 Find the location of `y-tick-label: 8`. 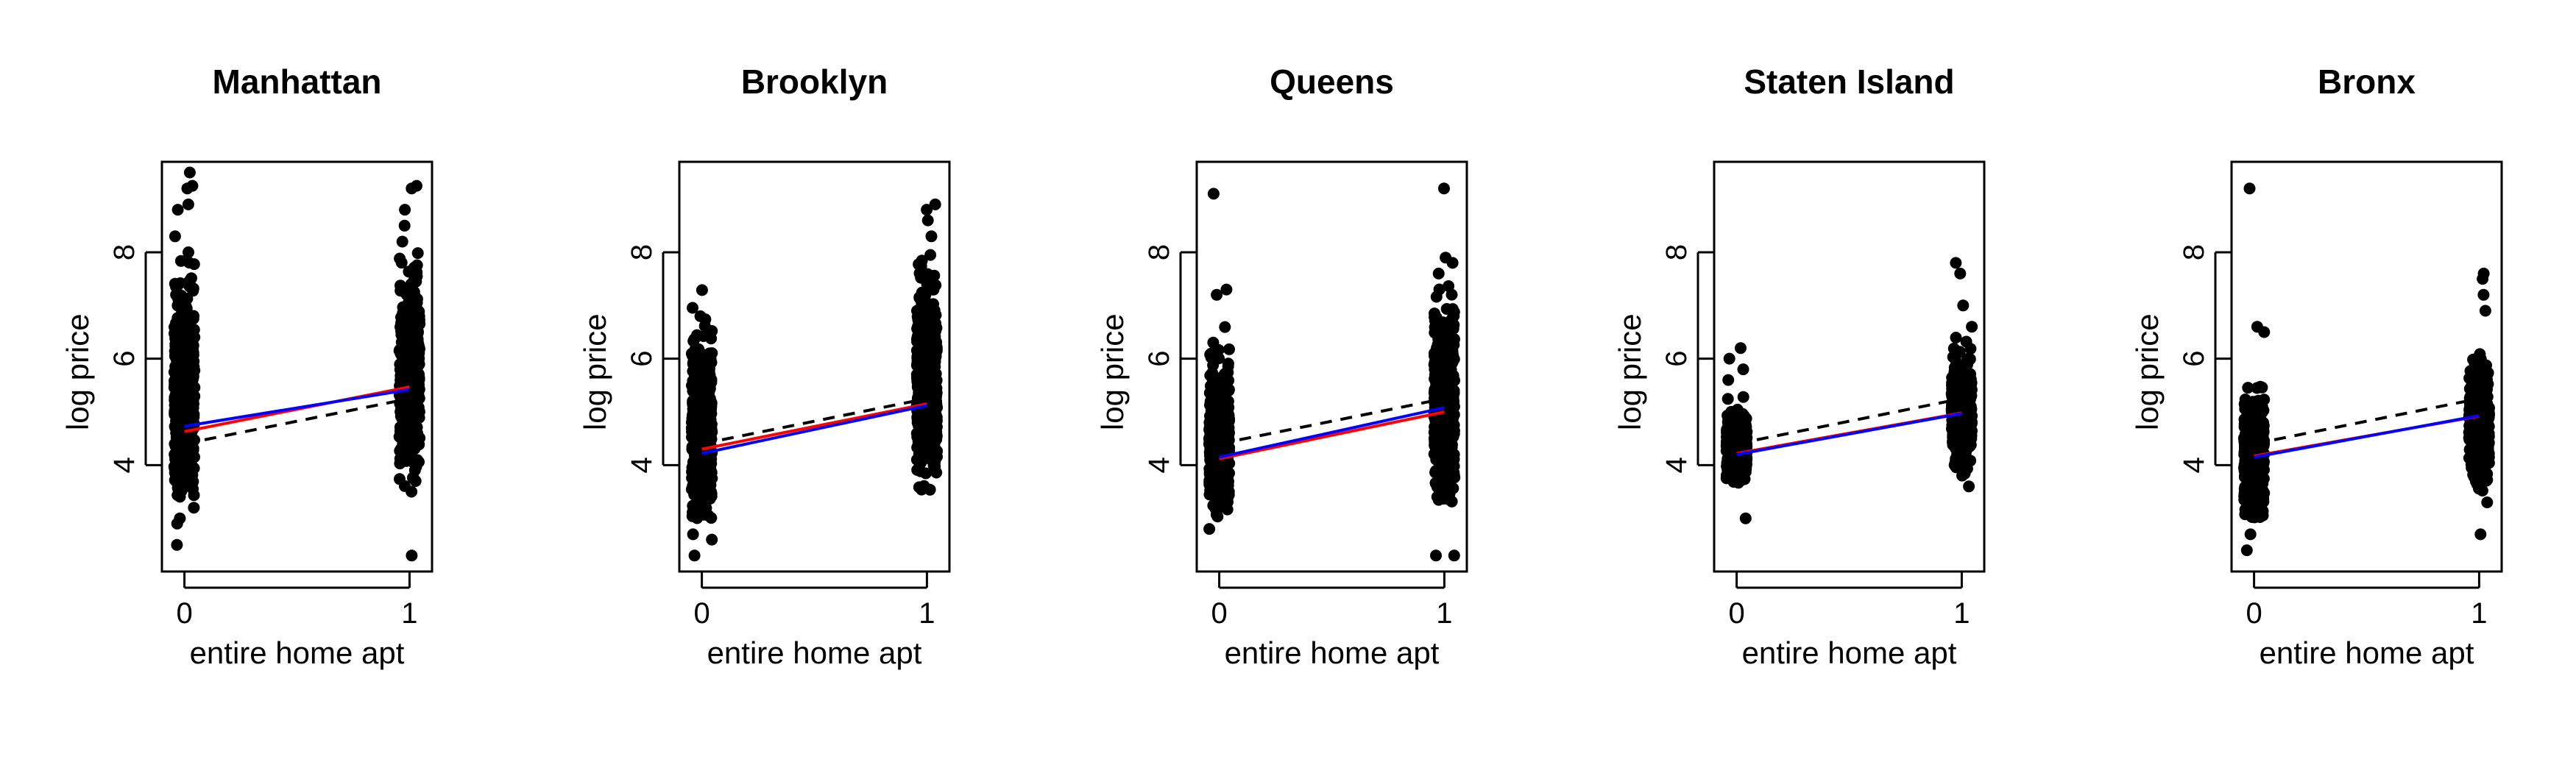

y-tick-label: 8 is located at coordinates (1159, 252).